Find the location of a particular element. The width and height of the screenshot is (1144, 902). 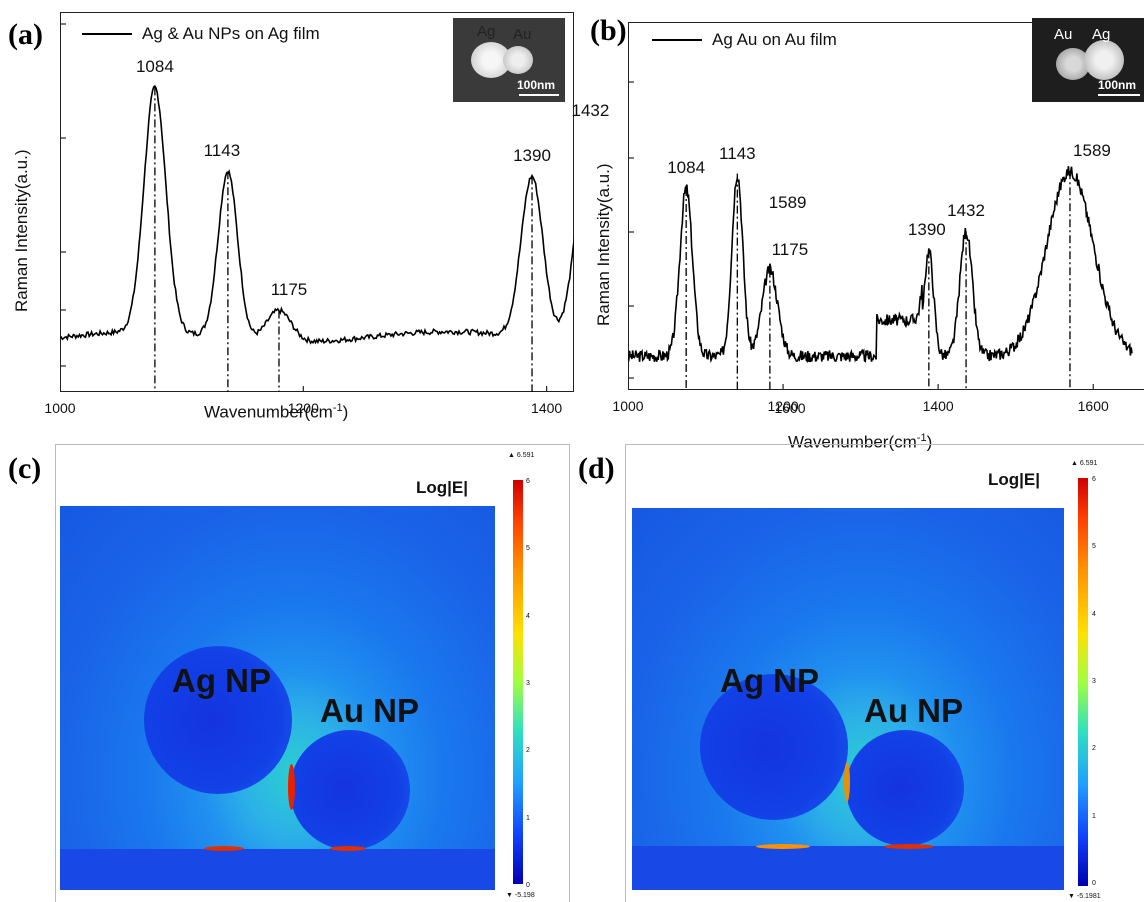

colorbar-max-d: ▲ 6.591 is located at coordinates (1084, 463).